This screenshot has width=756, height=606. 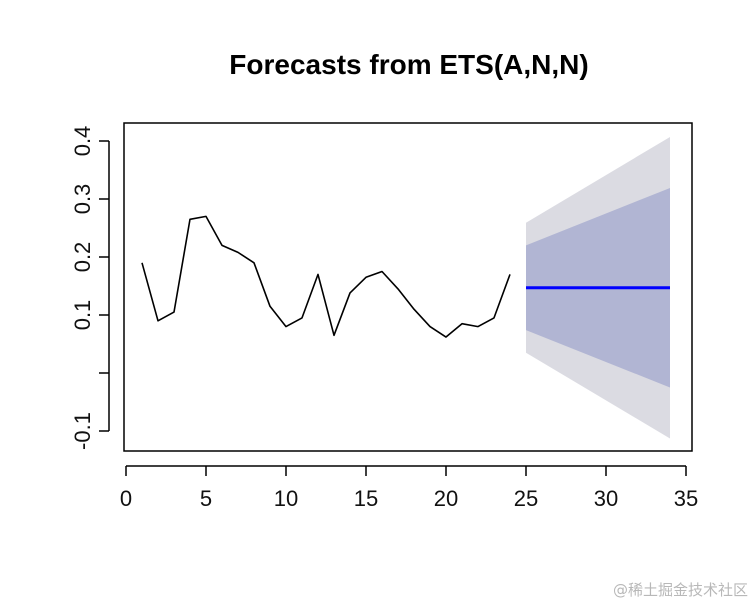 What do you see at coordinates (606, 498) in the screenshot?
I see `x-tick-label: 30` at bounding box center [606, 498].